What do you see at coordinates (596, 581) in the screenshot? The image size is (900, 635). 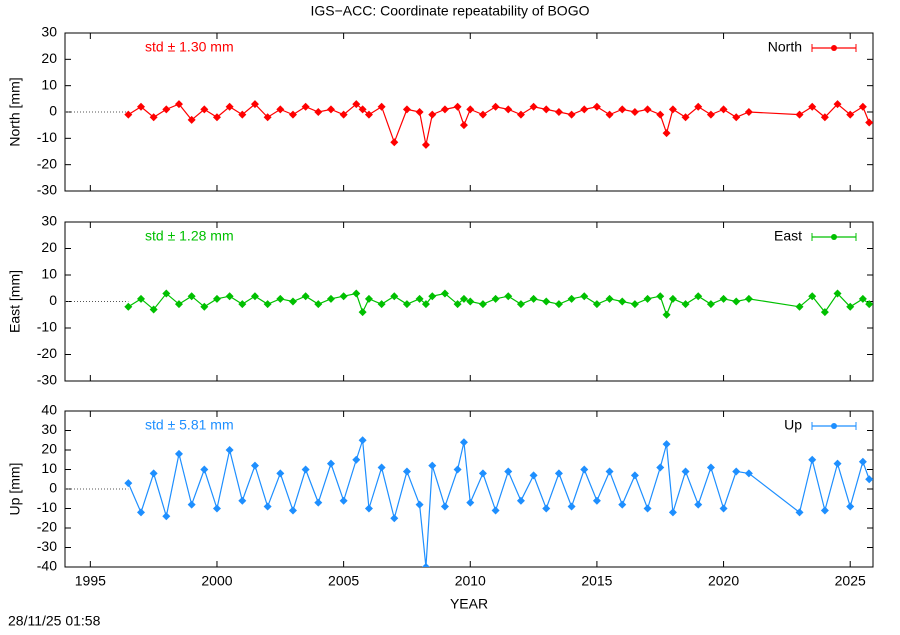 I see `x-tick-label: 2015` at bounding box center [596, 581].